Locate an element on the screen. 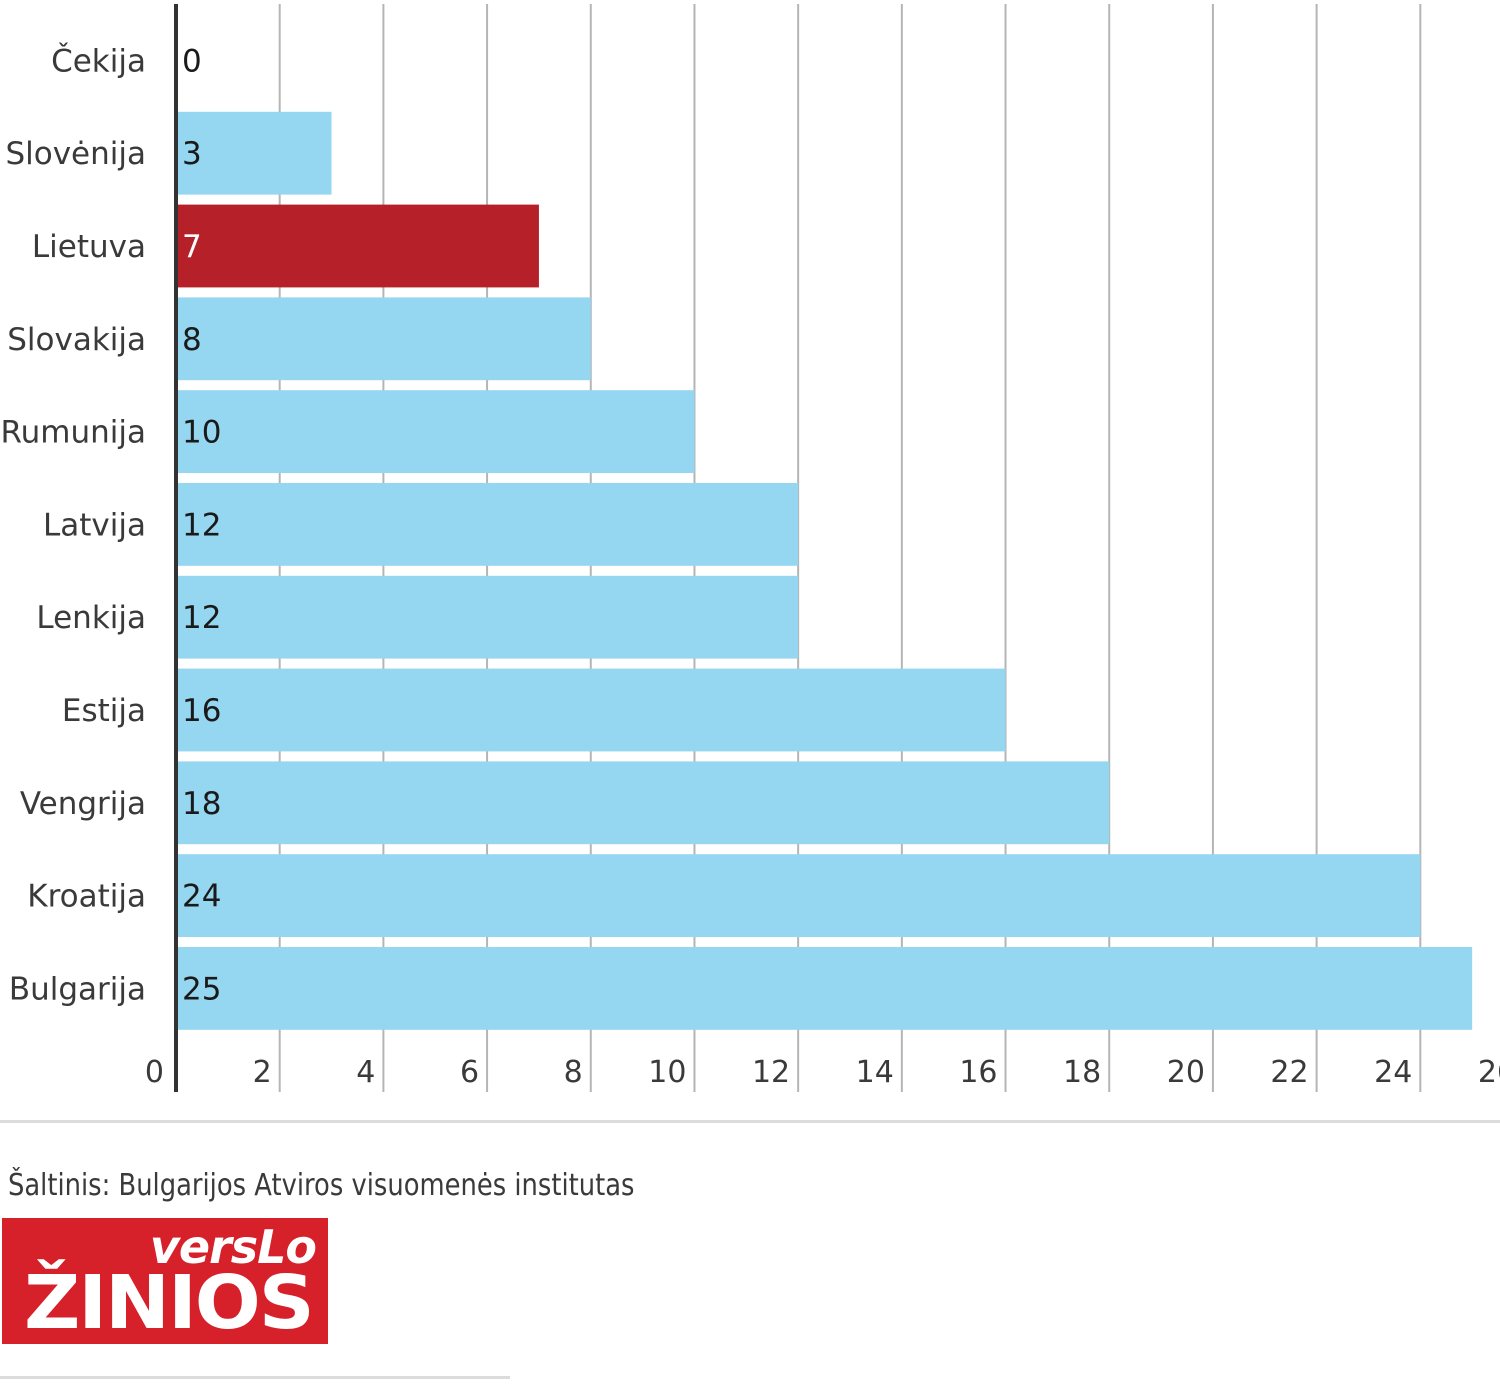 The height and width of the screenshot is (1384, 1500). category-label-5: Latvija is located at coordinates (94, 525).